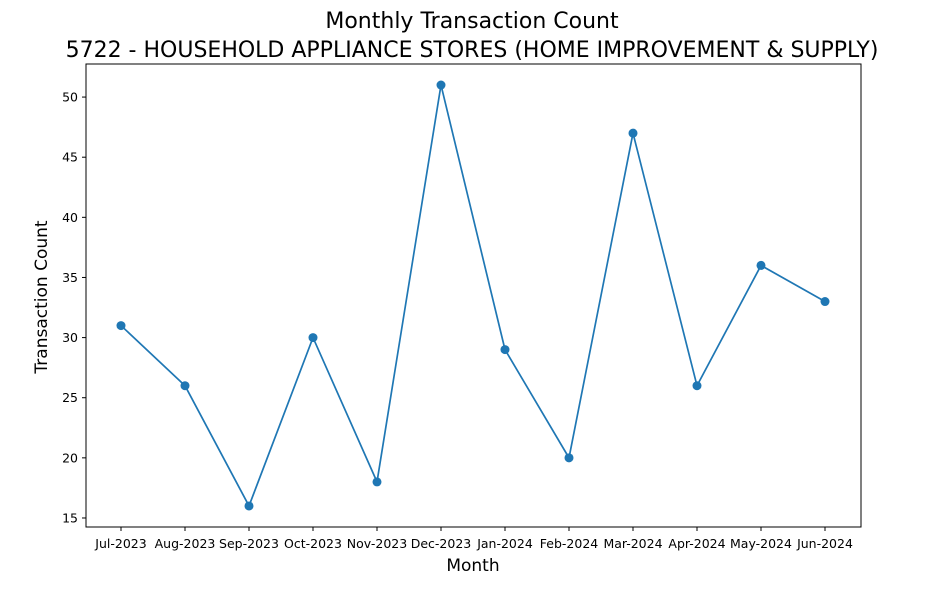 This screenshot has width=945, height=590. I want to click on x-tick-label: Jun-2024, so click(824, 543).